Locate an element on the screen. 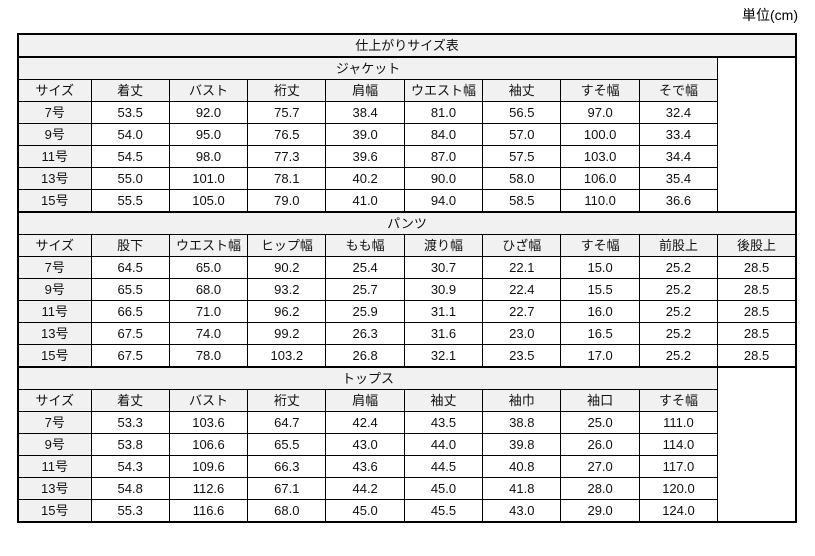  table-row: 13号 54.8 112.6 67.1 44.2 45.0 41.8 28.0 120.0 is located at coordinates (406, 488).